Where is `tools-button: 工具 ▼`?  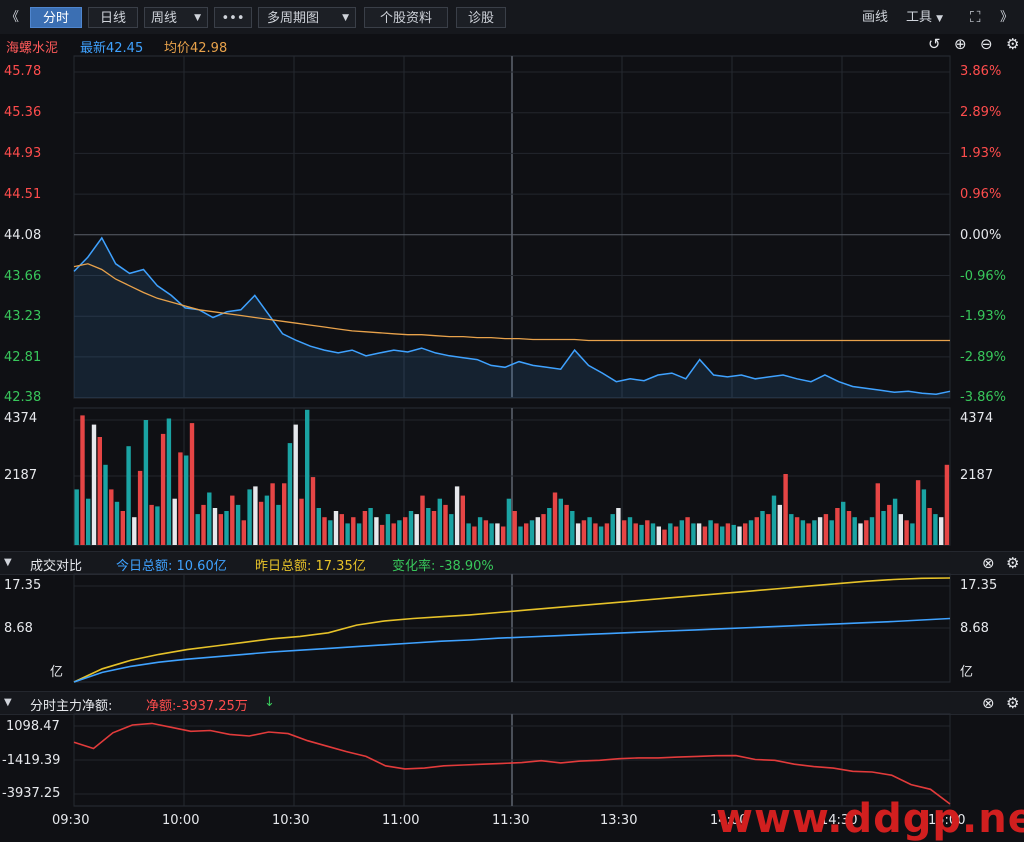 tools-button: 工具 ▼ is located at coordinates (924, 17).